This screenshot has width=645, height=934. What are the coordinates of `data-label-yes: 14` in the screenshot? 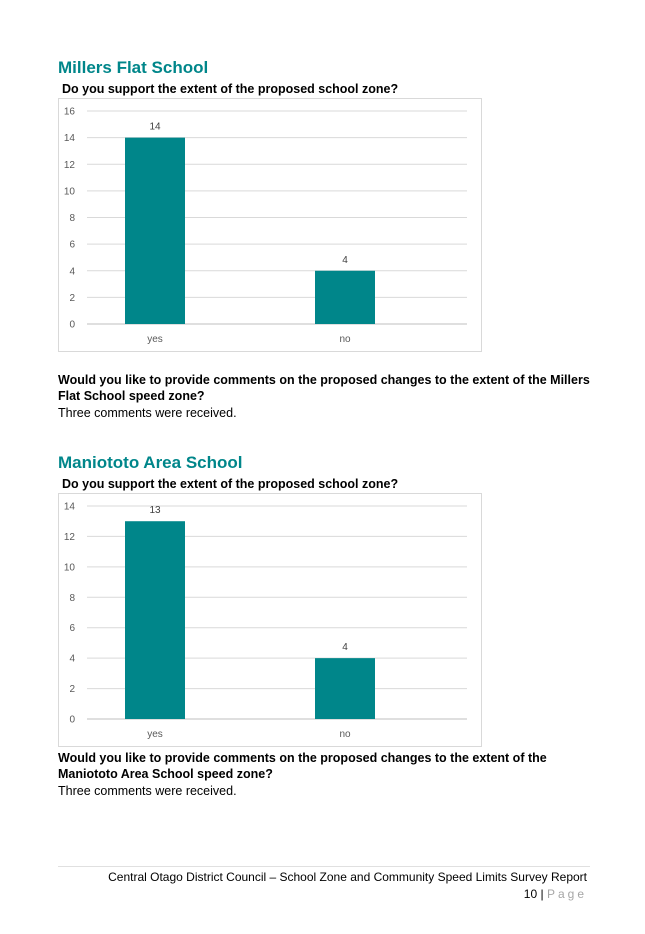 It's located at (155, 127).